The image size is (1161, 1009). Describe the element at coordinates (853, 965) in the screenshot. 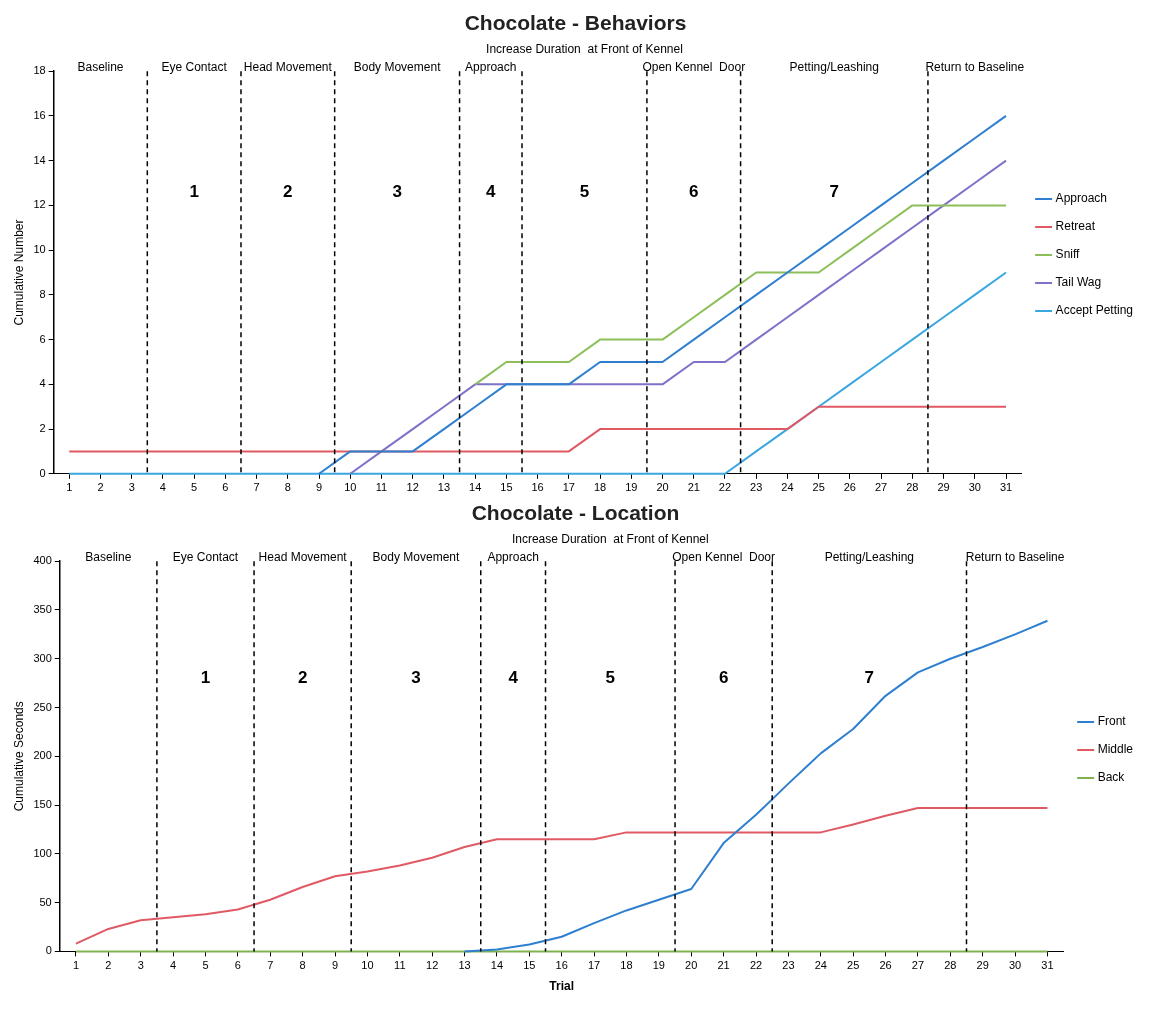

I see `x-tick-label: 25` at that location.